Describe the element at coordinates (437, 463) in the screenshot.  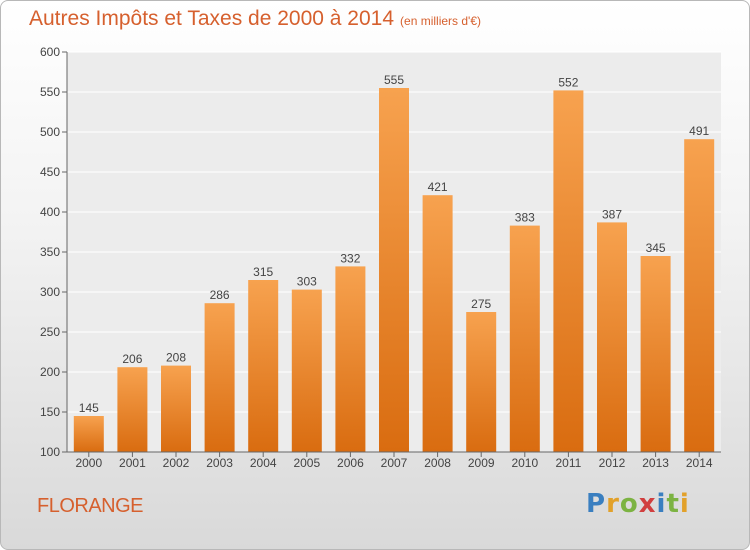
I see `x-tick-label: 2008` at that location.